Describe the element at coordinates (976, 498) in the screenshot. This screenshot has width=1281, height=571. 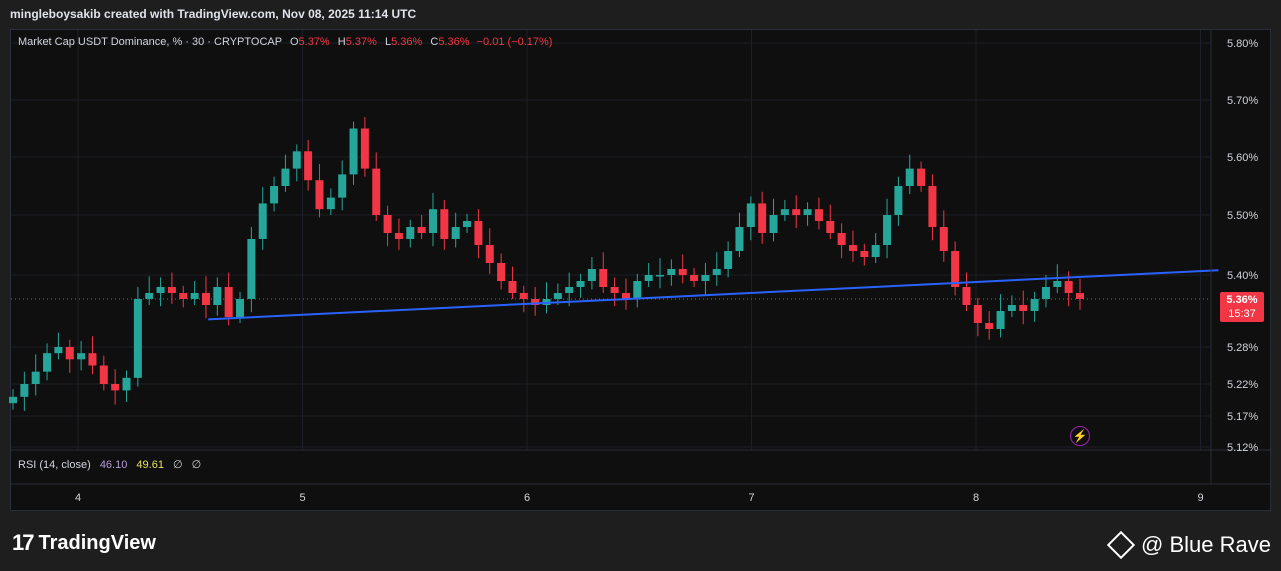
I see `time-tick-label: 8` at that location.